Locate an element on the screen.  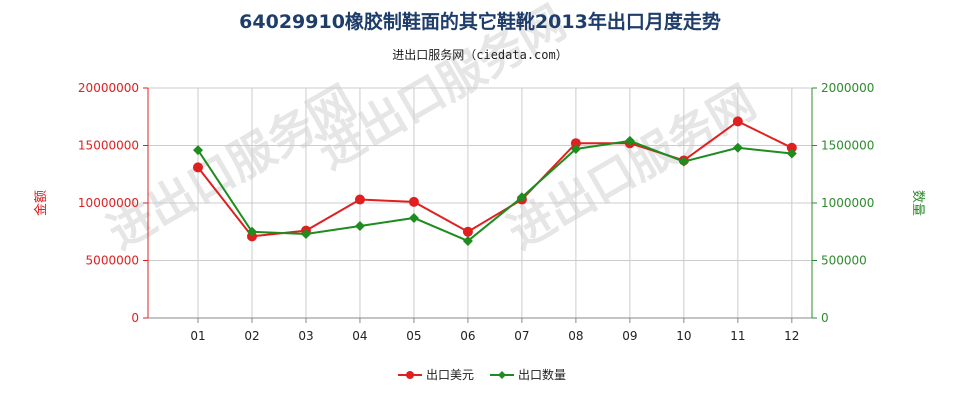
chart-title: 64029910橡胶制鞋面的其它鞋靴2013年出口月度走势 is located at coordinates (480, 21).